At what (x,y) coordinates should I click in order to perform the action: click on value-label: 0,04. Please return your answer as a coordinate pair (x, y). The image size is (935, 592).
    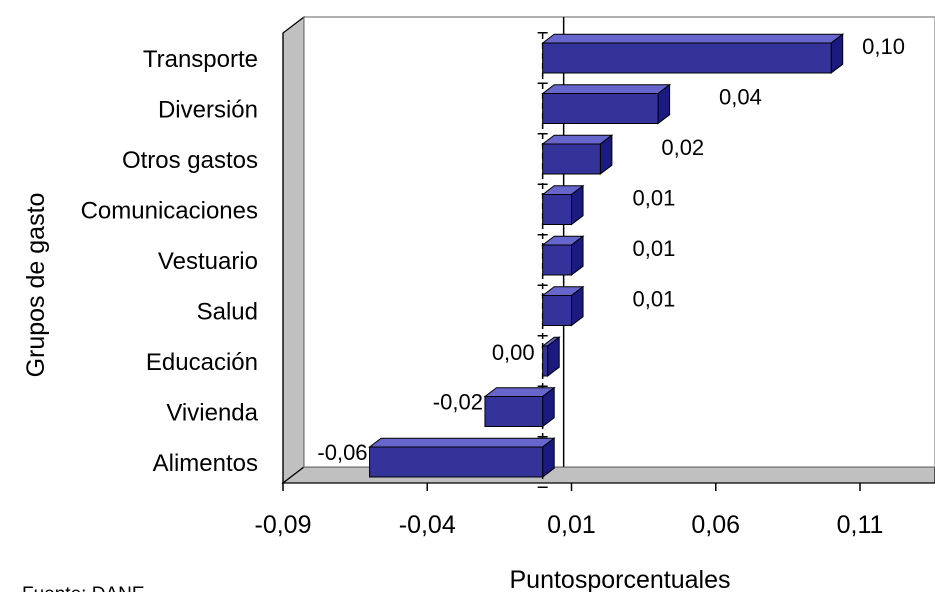
    Looking at the image, I should click on (740, 97).